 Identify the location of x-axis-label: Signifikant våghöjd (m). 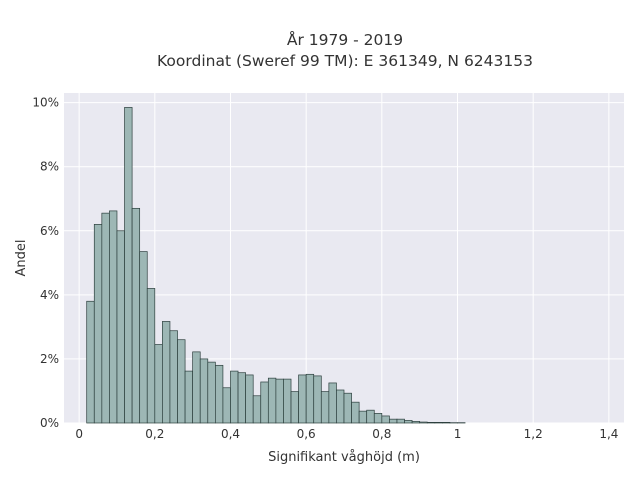
(344, 457).